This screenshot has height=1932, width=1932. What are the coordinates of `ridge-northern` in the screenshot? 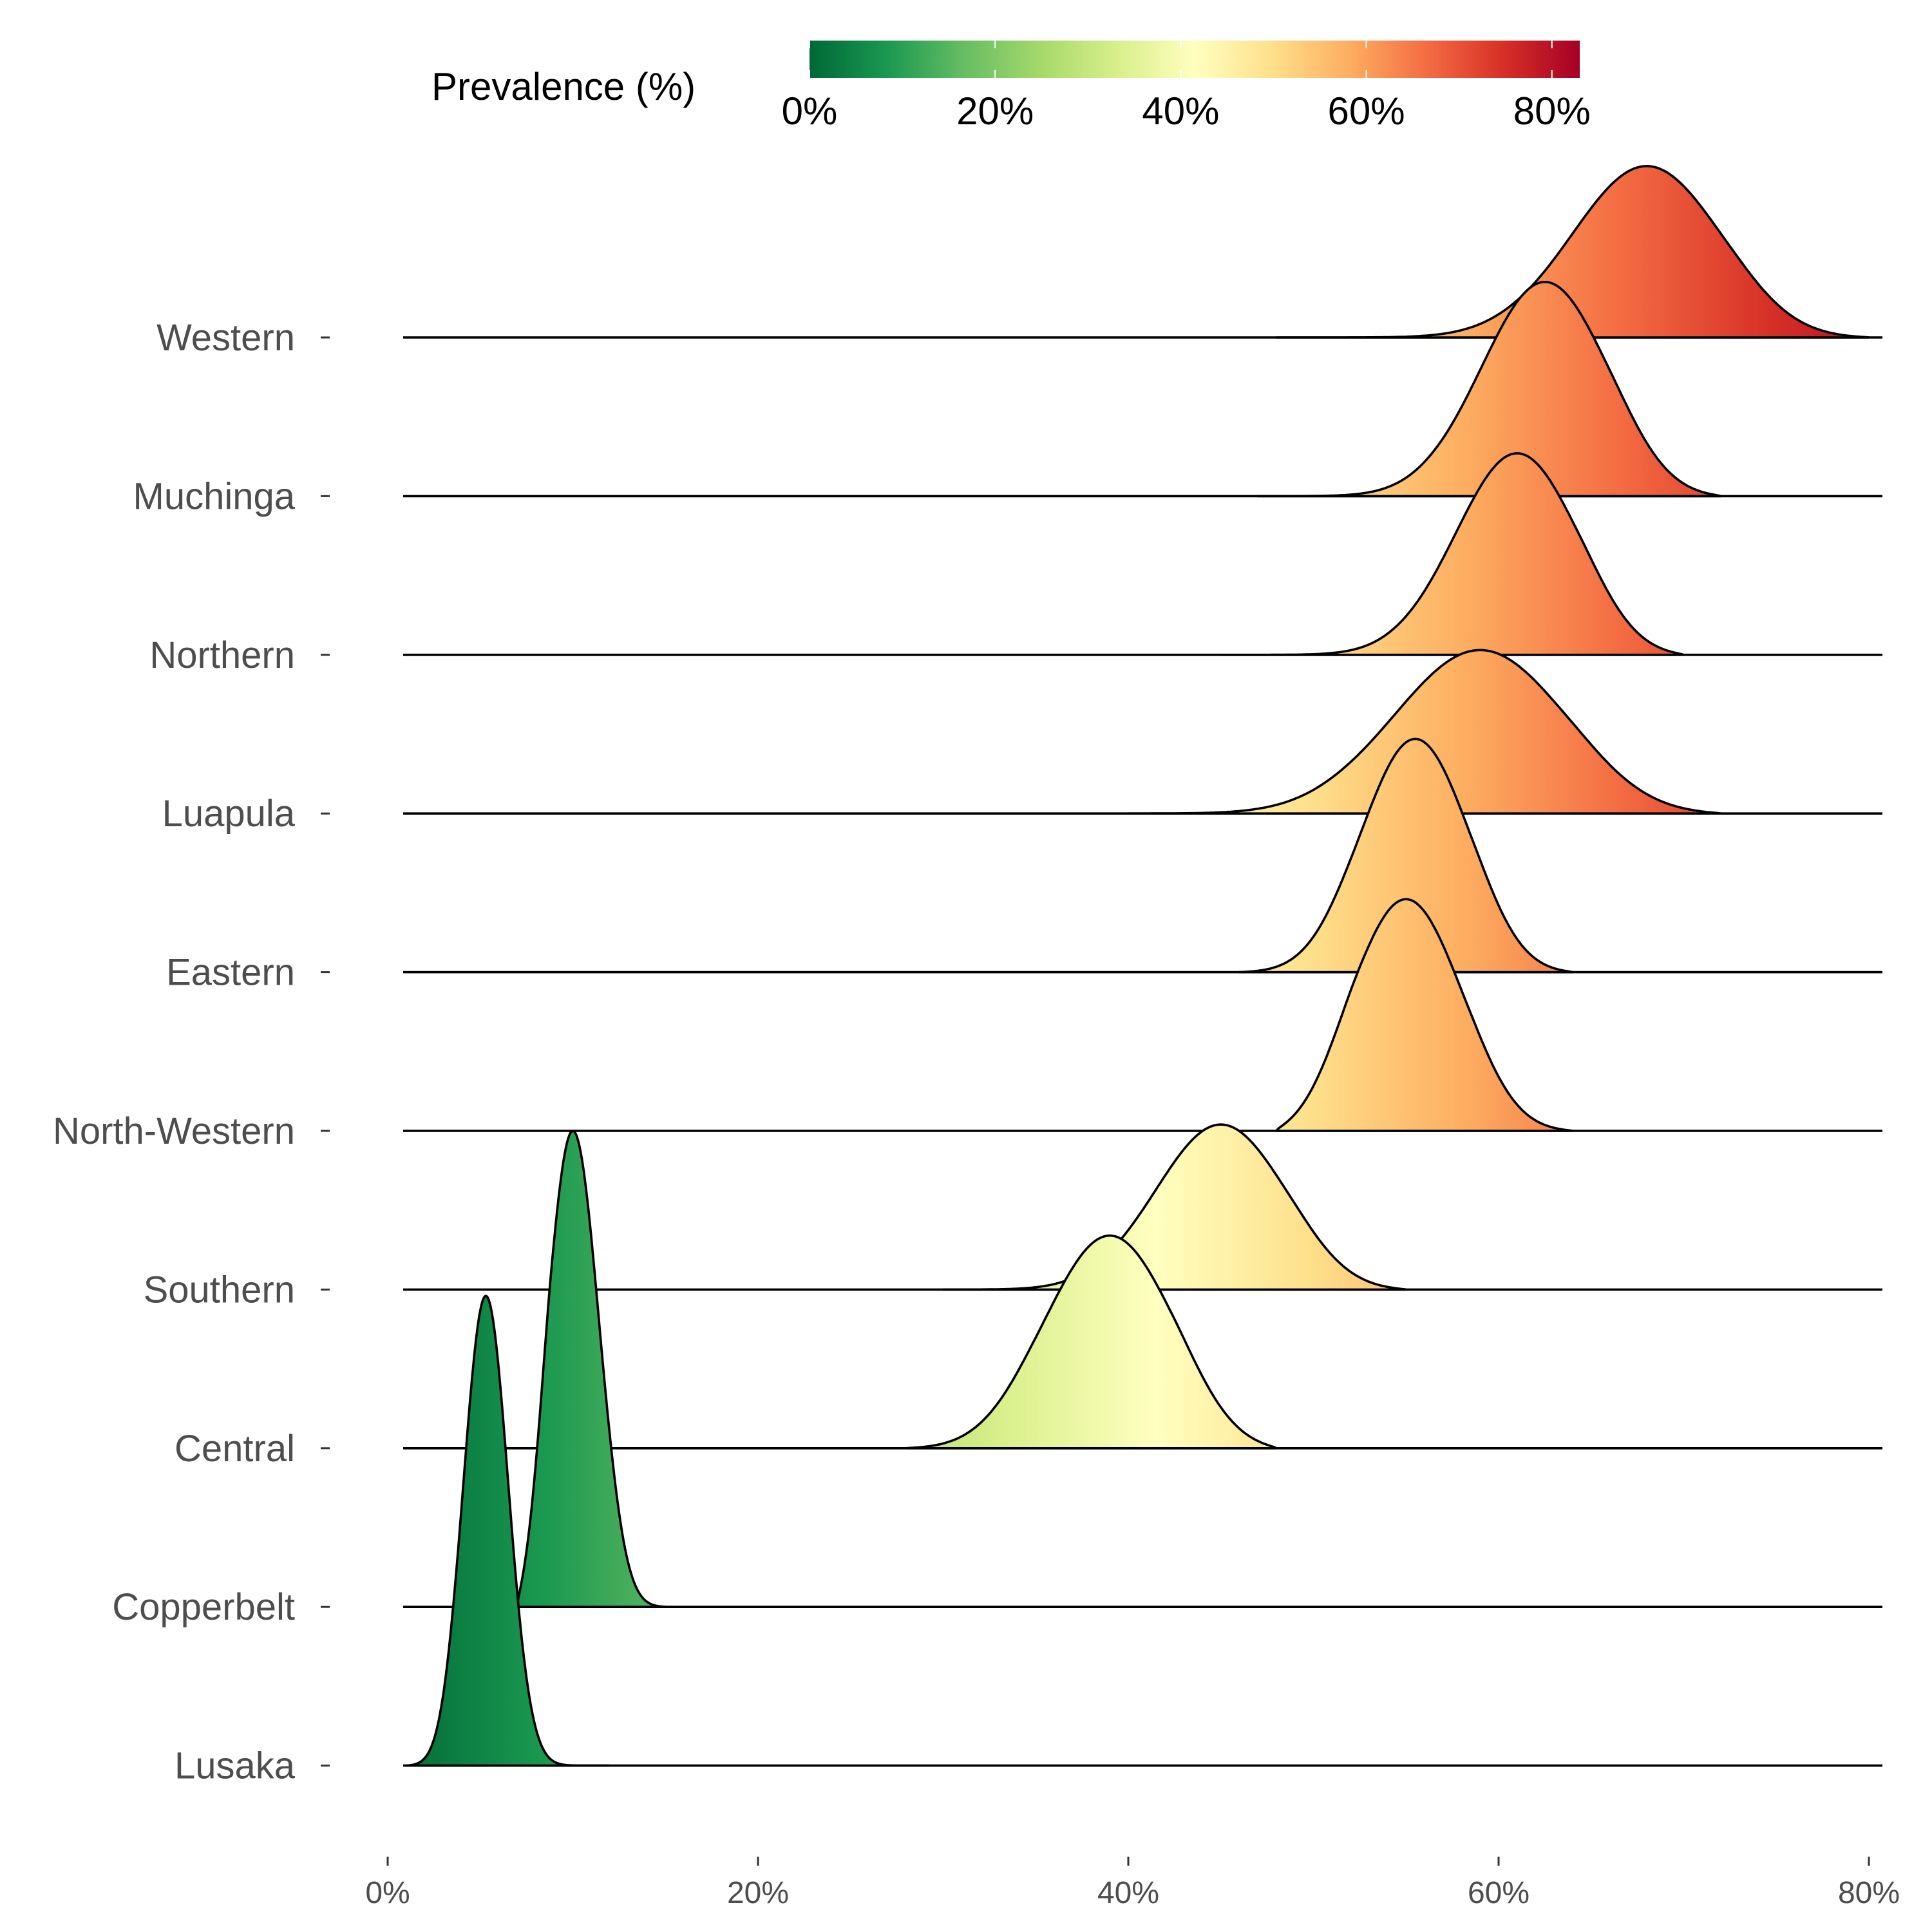 It's located at (1142, 554).